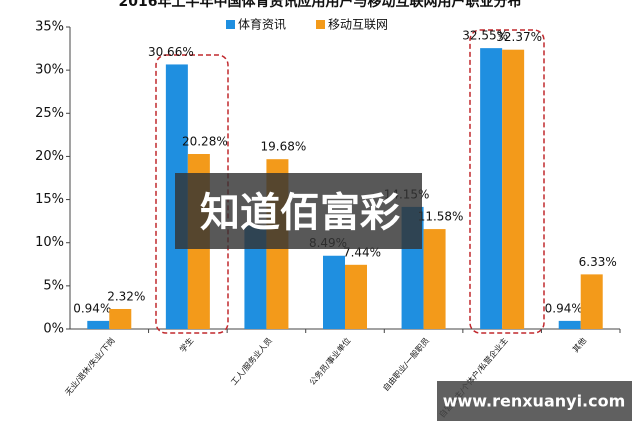 The width and height of the screenshot is (640, 427). I want to click on y-tick-label: 35%, so click(49, 27).